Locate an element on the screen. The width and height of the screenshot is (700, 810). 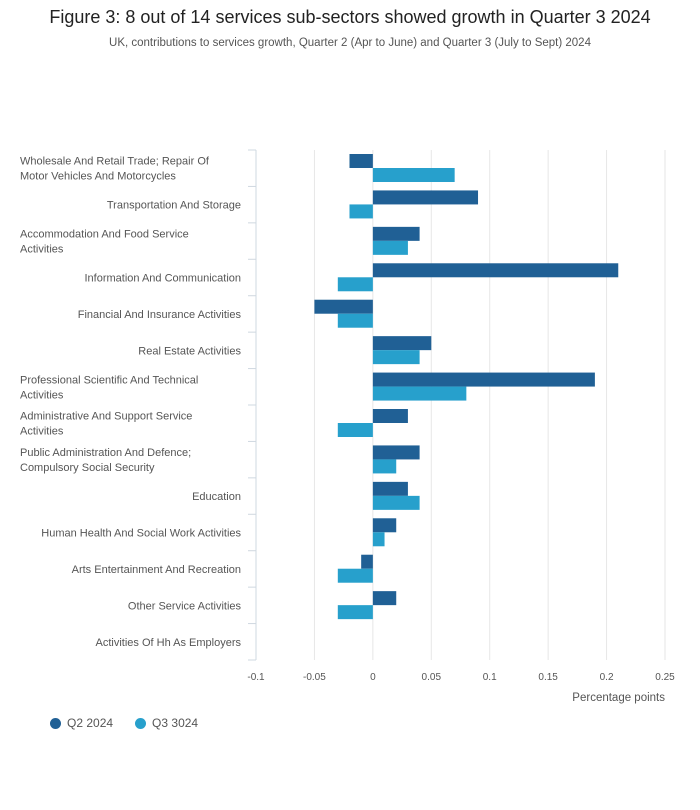
category-label-line: Activities Of Hh As Employers is located at coordinates (169, 643).